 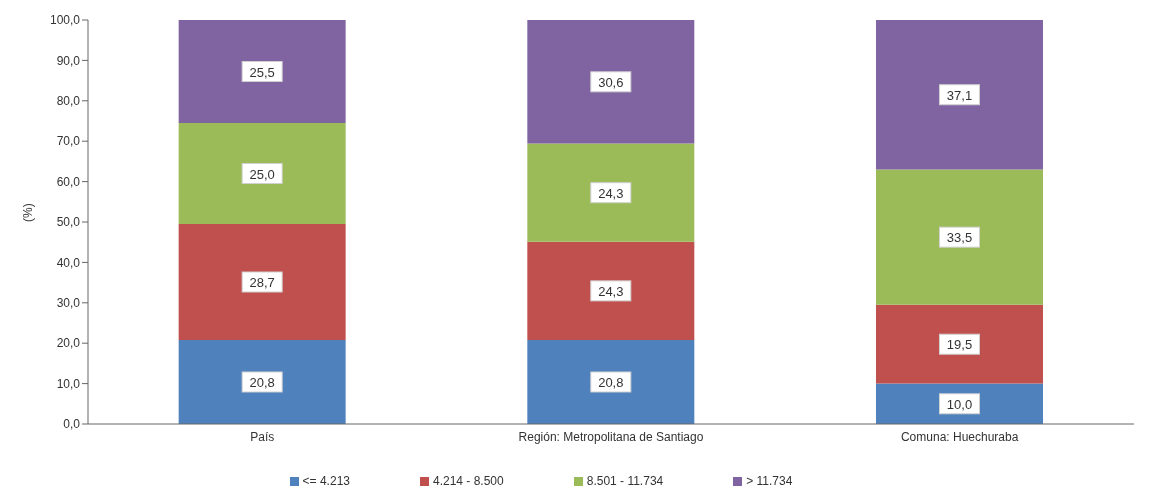 What do you see at coordinates (326, 481) in the screenshot?
I see `legend-label: <= 4.213` at bounding box center [326, 481].